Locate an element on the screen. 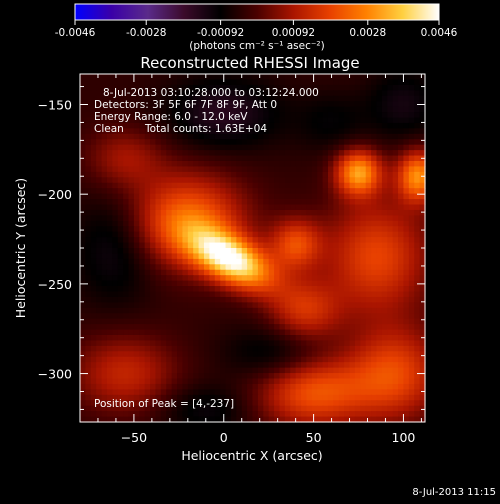 This screenshot has width=500, height=504. x-axis-label: Heliocentric X (arcsec) is located at coordinates (251, 455).